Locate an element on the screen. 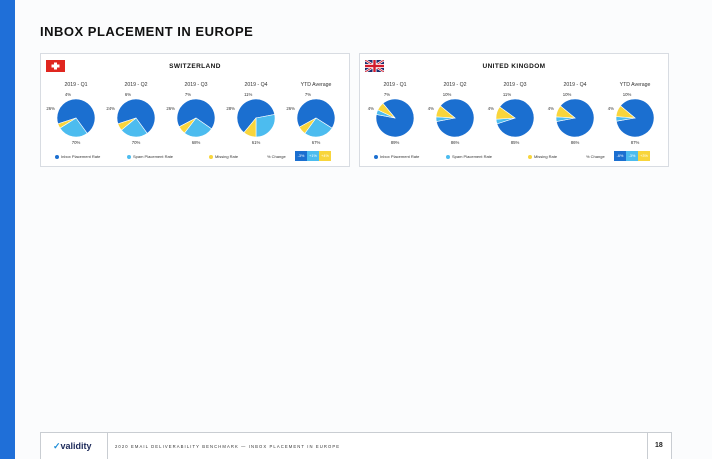 This screenshot has width=712, height=459. pct-change-spam: +1% is located at coordinates (313, 156).